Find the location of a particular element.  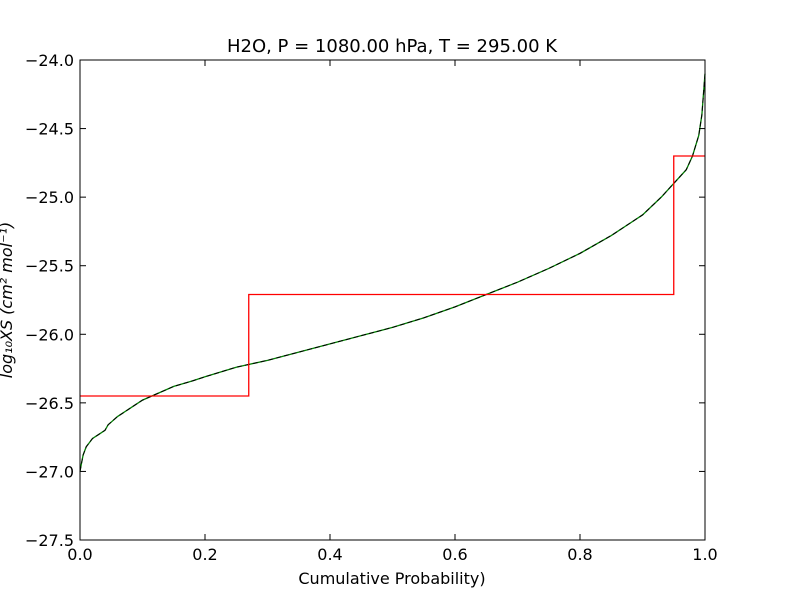

x-axis-label: Cumulative Probability) is located at coordinates (391, 578).